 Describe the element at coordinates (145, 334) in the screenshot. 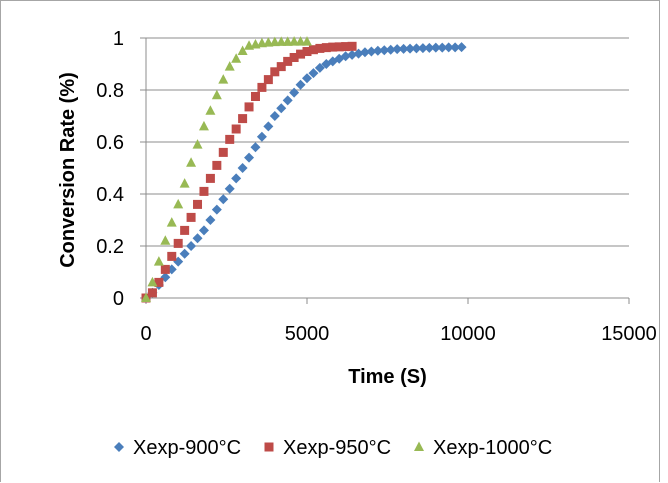

I see `x-tick-label: 0` at that location.